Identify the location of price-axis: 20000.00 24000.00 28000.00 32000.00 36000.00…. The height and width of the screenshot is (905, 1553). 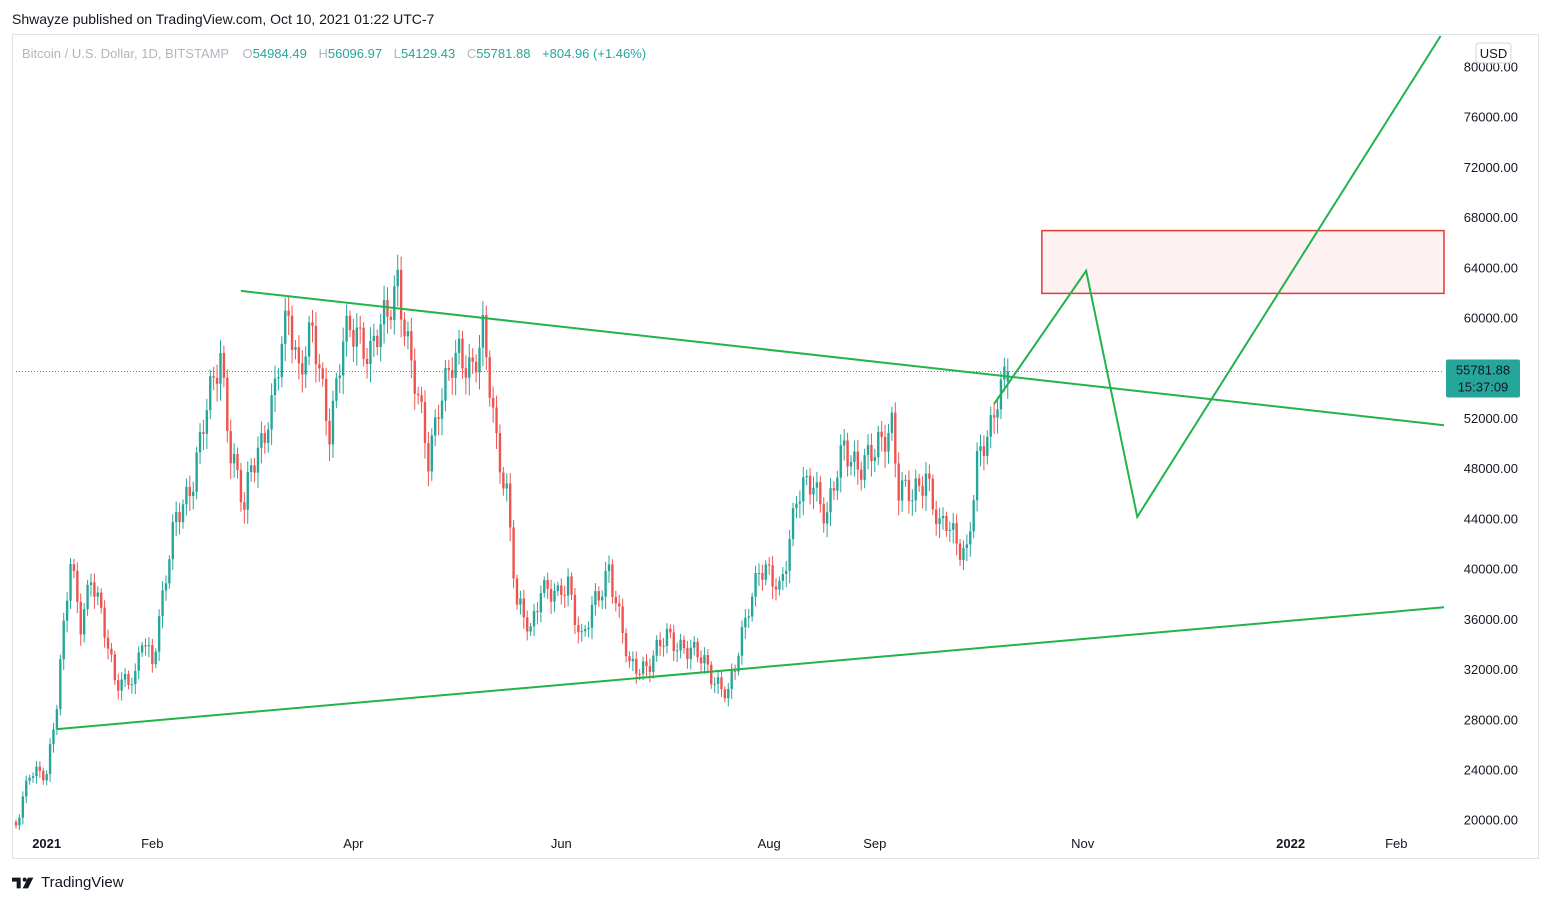
(1491, 443).